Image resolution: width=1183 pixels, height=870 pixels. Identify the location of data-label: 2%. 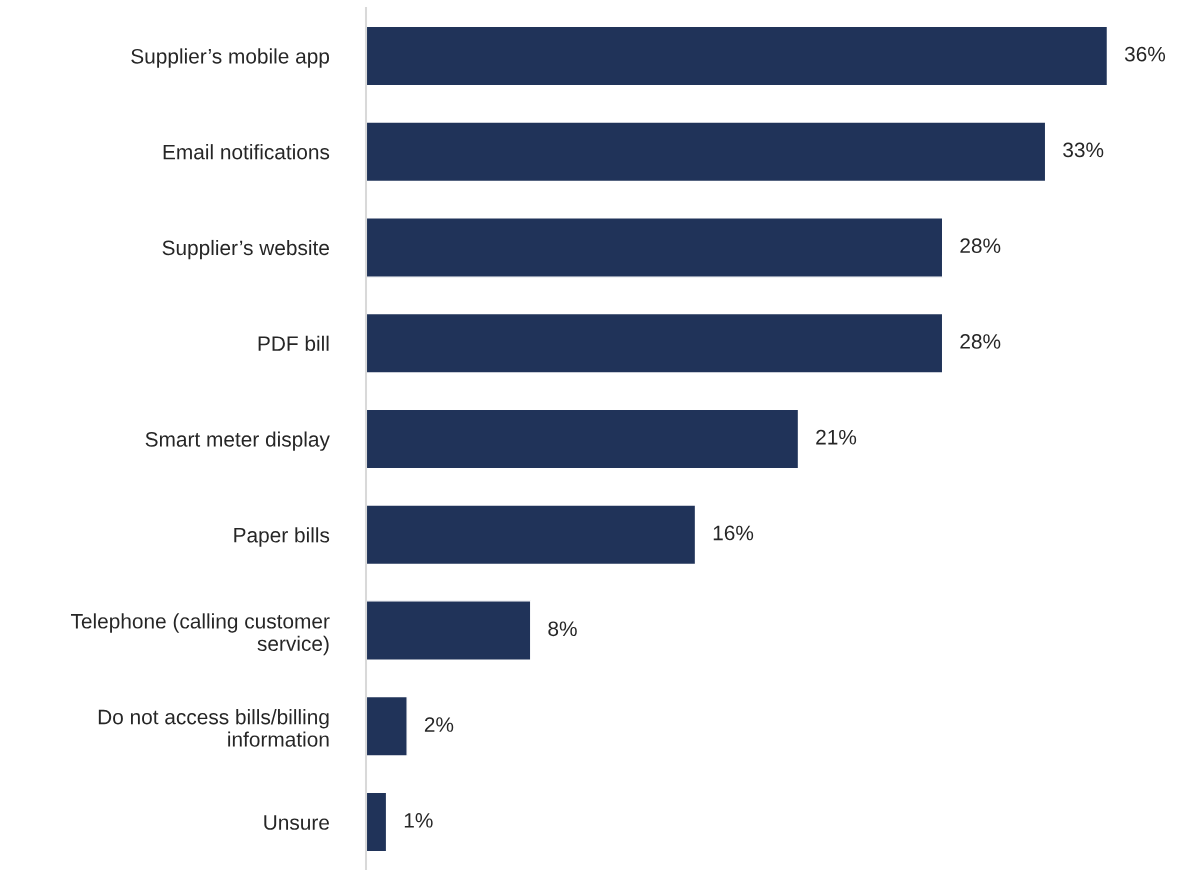
(439, 724).